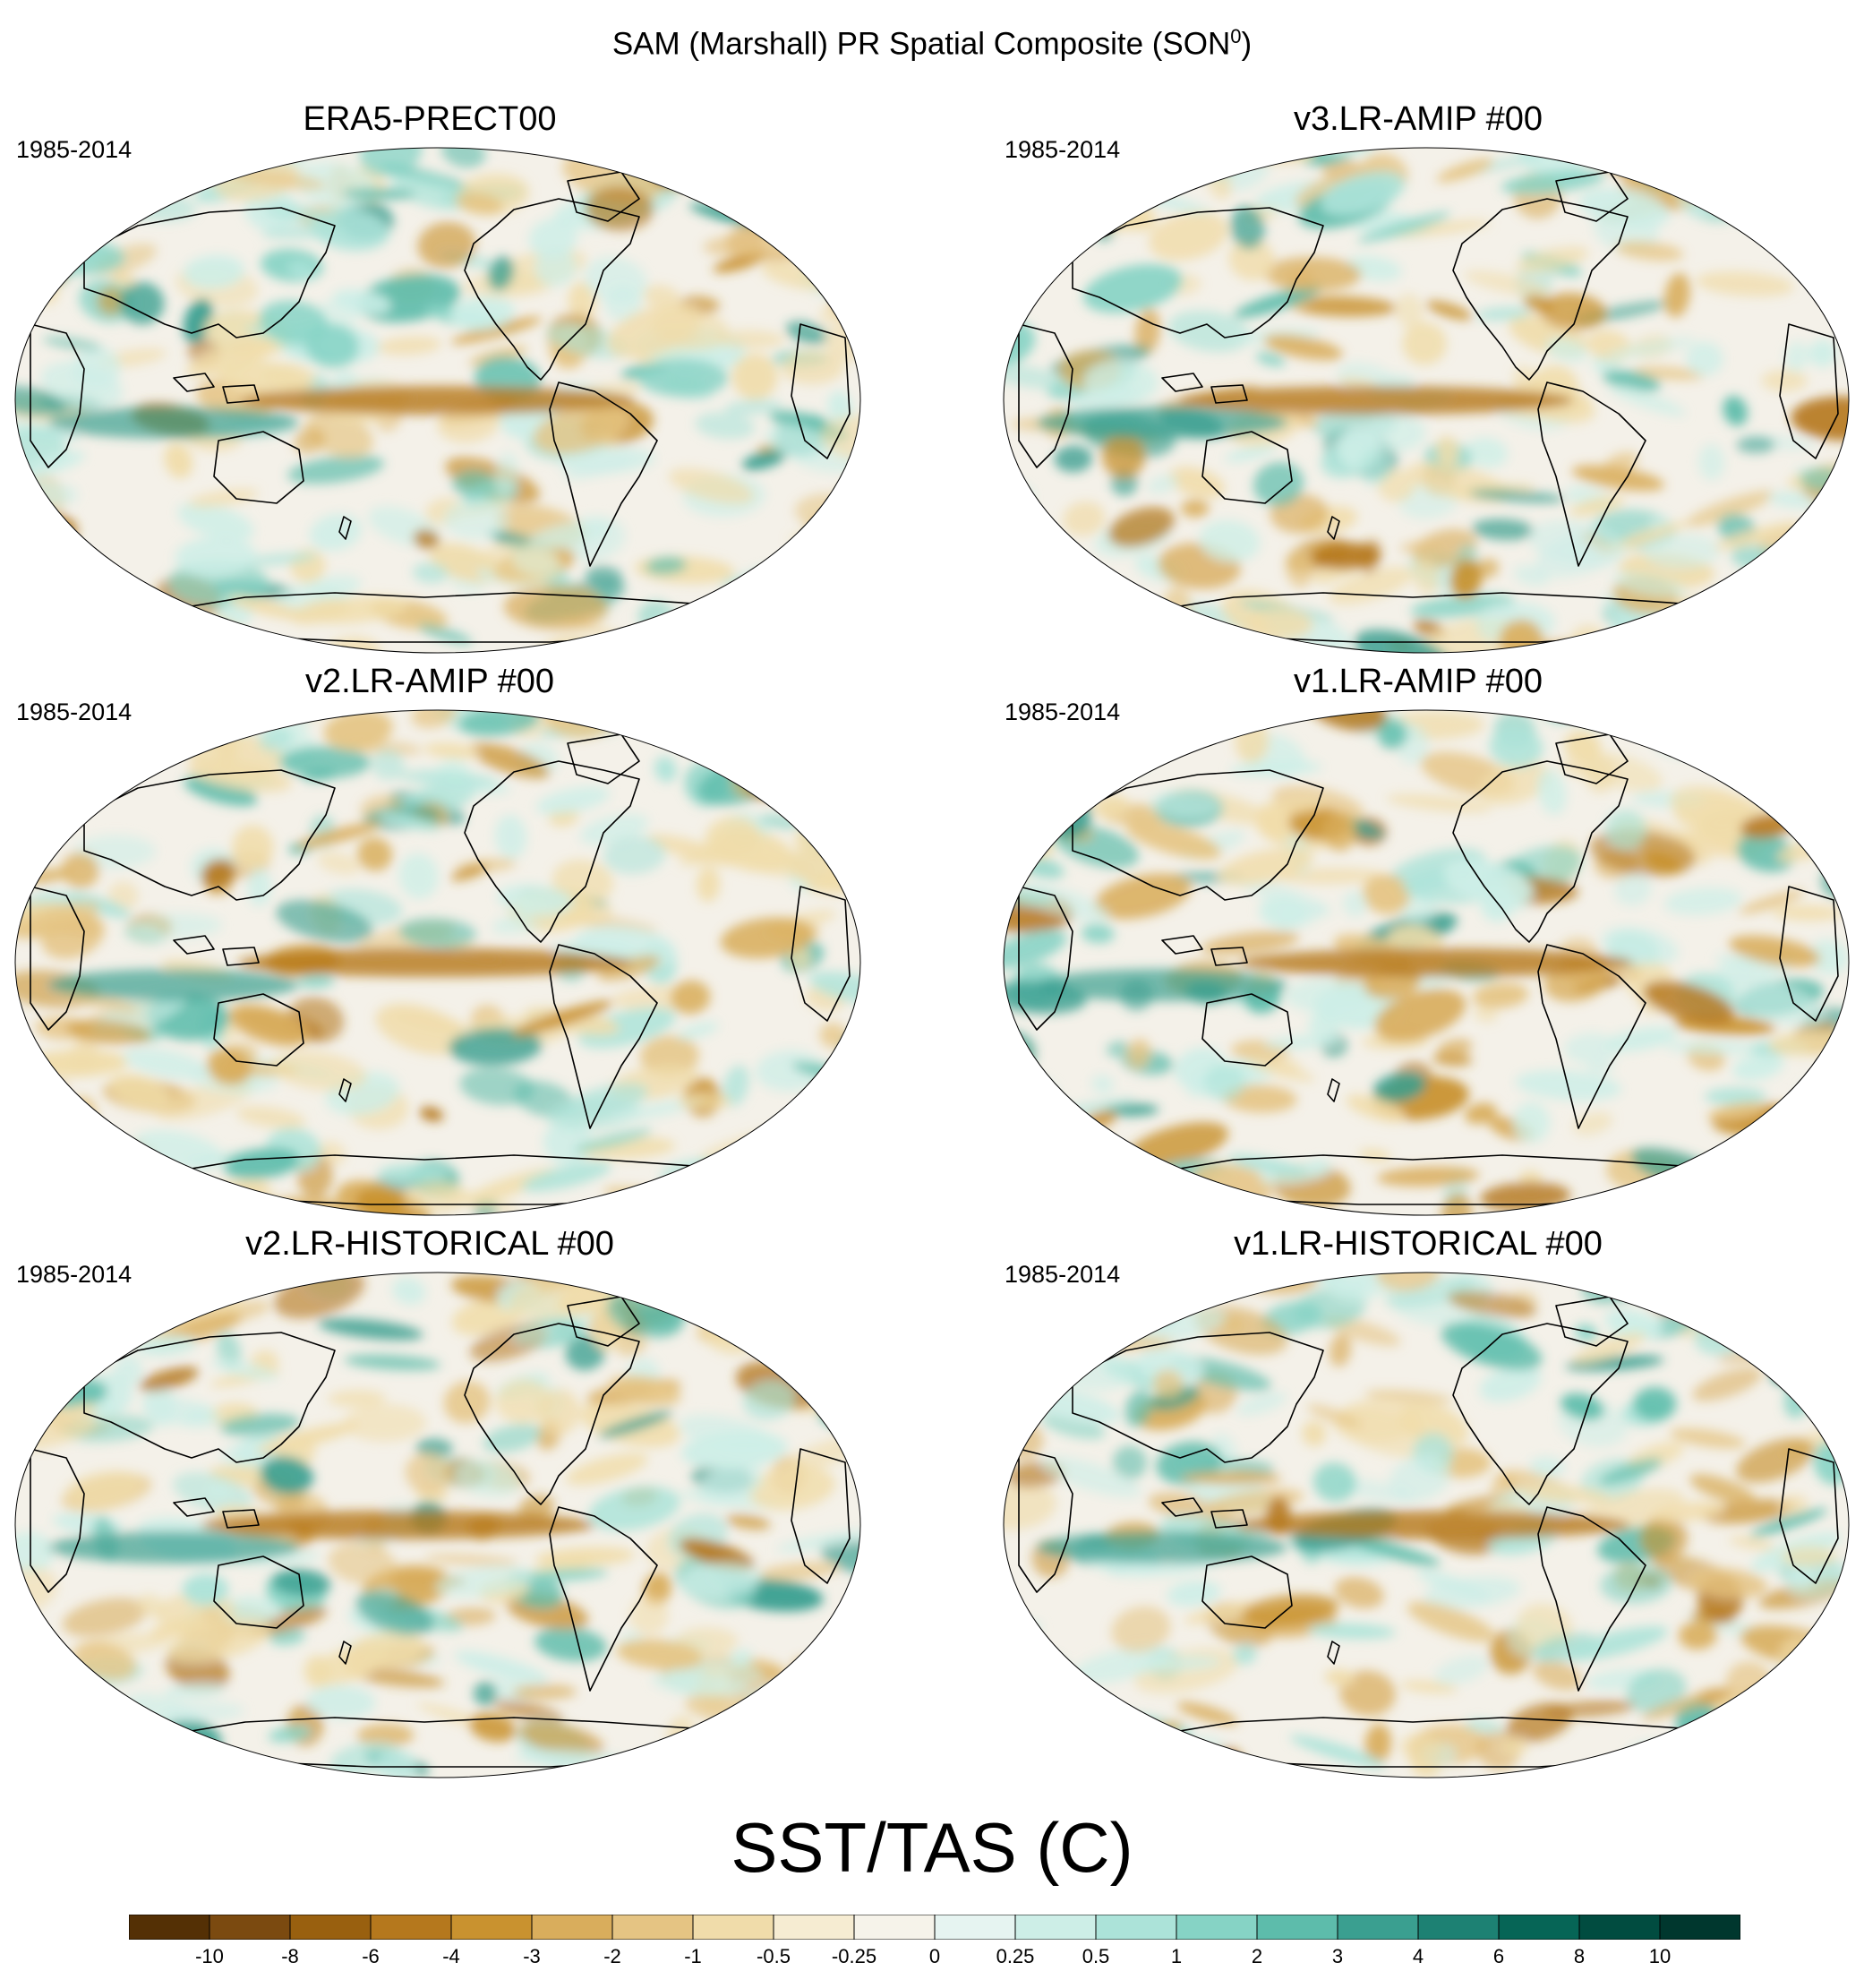  Describe the element at coordinates (1096, 1956) in the screenshot. I see `colorbar-tick-label: 0.5` at that location.